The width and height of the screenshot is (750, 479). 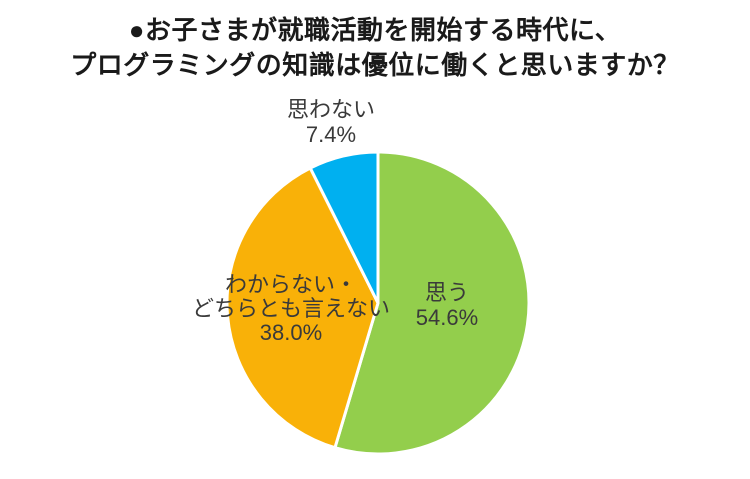 What do you see at coordinates (375, 65) in the screenshot?
I see `chart-title-line-2: プログラミングの知識は優位に働くと思いますか？` at bounding box center [375, 65].